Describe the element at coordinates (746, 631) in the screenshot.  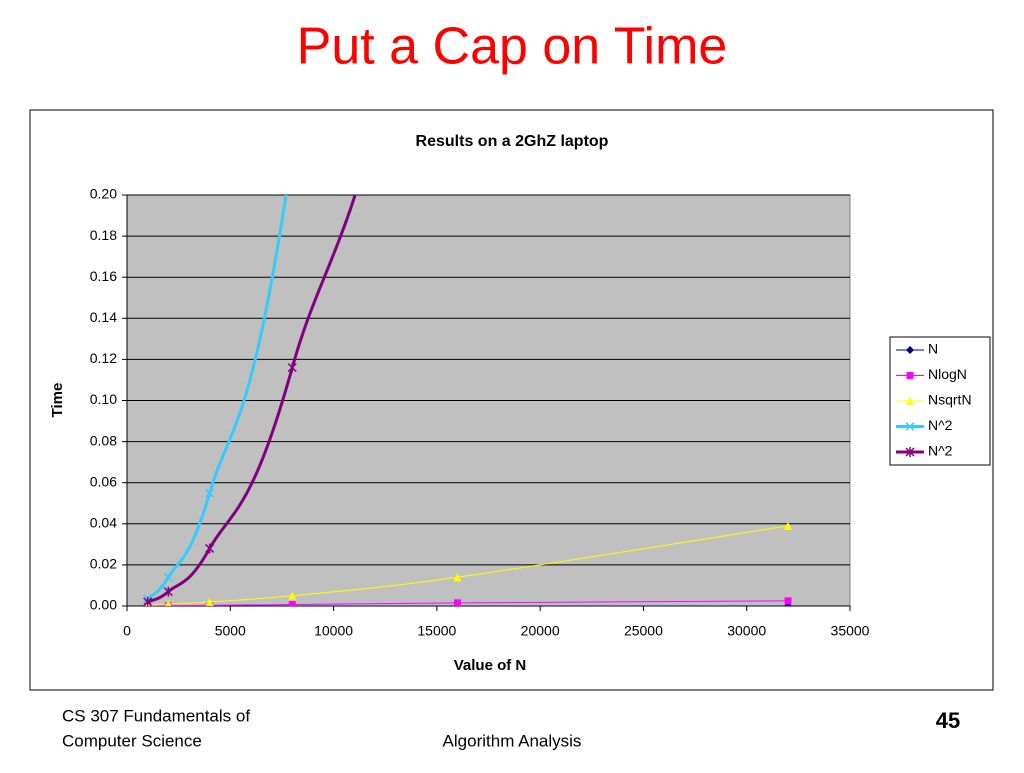
I see `x-tick-label: 30000` at that location.